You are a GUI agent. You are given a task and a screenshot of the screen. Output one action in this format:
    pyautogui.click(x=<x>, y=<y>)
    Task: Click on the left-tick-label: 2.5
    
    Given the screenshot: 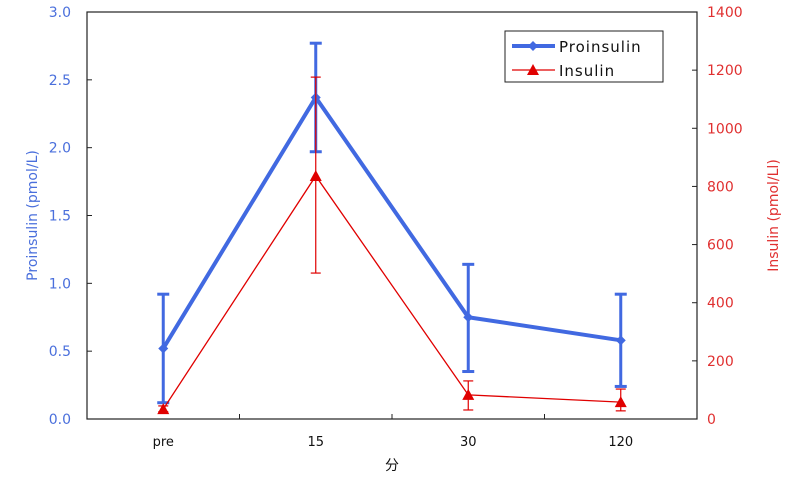 What is the action you would take?
    pyautogui.click(x=60, y=81)
    